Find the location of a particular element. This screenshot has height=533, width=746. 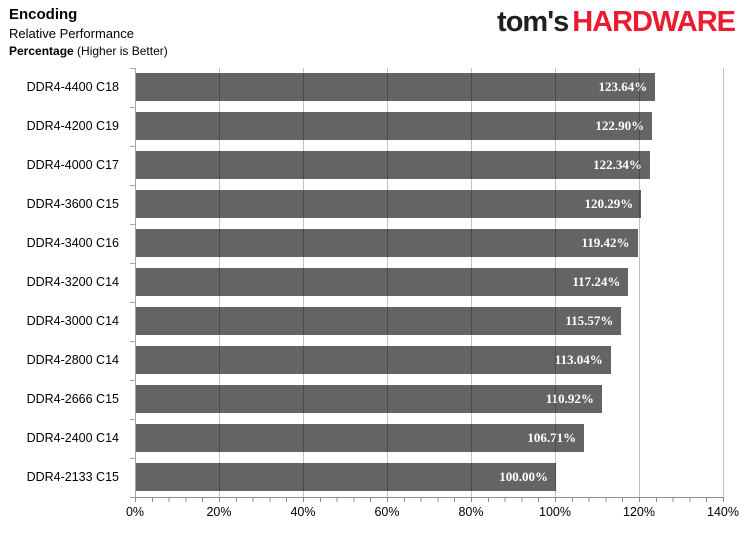

bar-row: 113.04% is located at coordinates (430, 360).